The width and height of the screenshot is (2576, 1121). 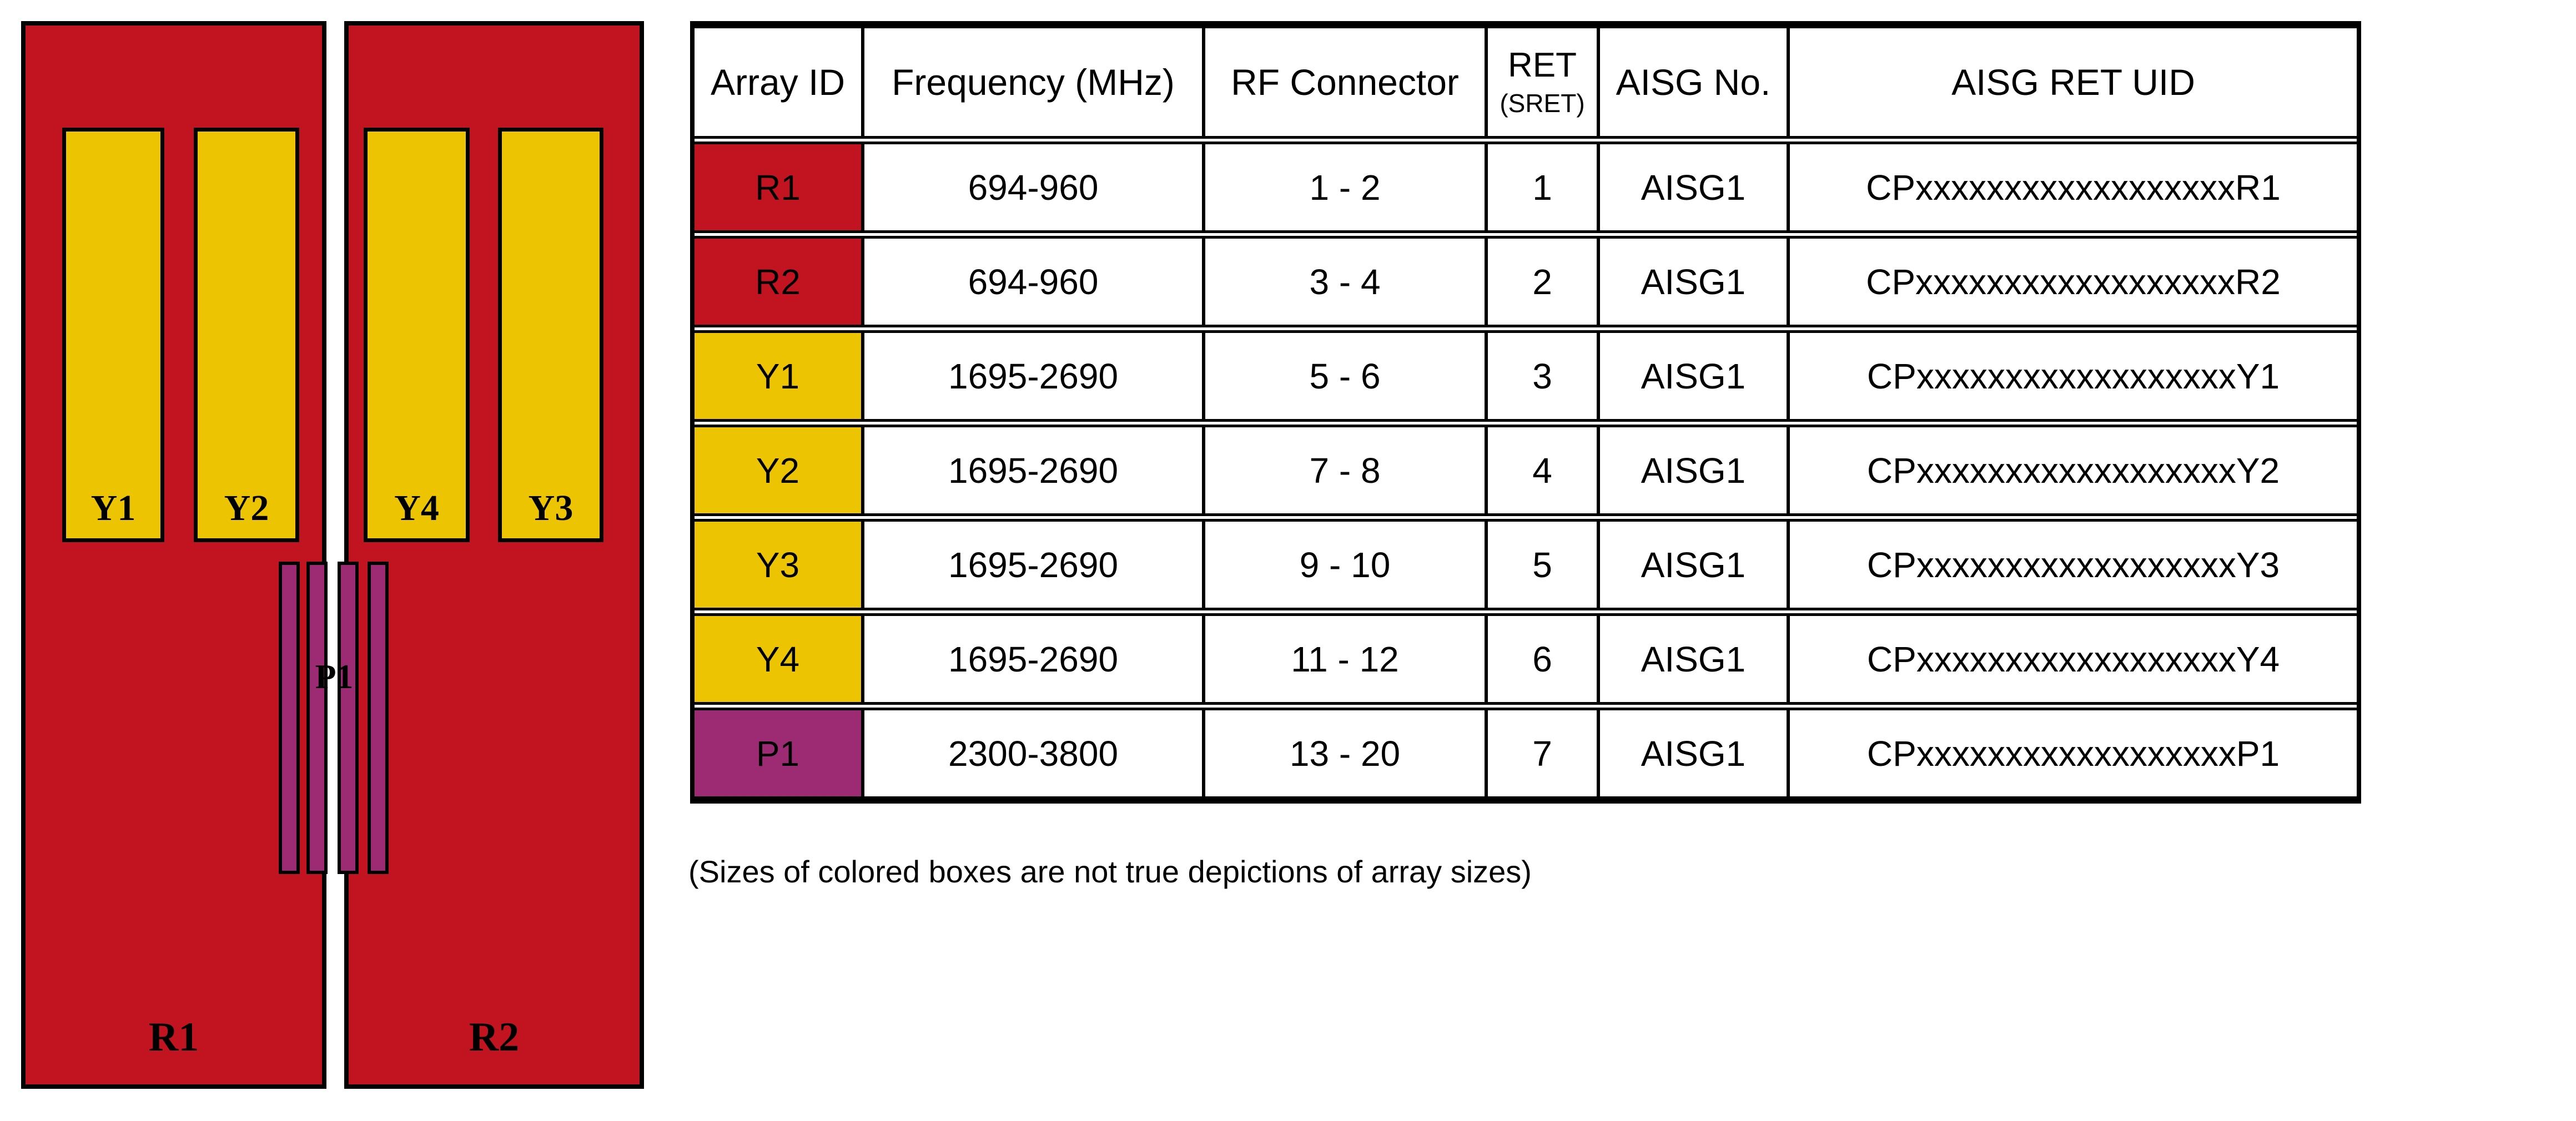 What do you see at coordinates (113, 335) in the screenshot?
I see `array-box-y1: Y1` at bounding box center [113, 335].